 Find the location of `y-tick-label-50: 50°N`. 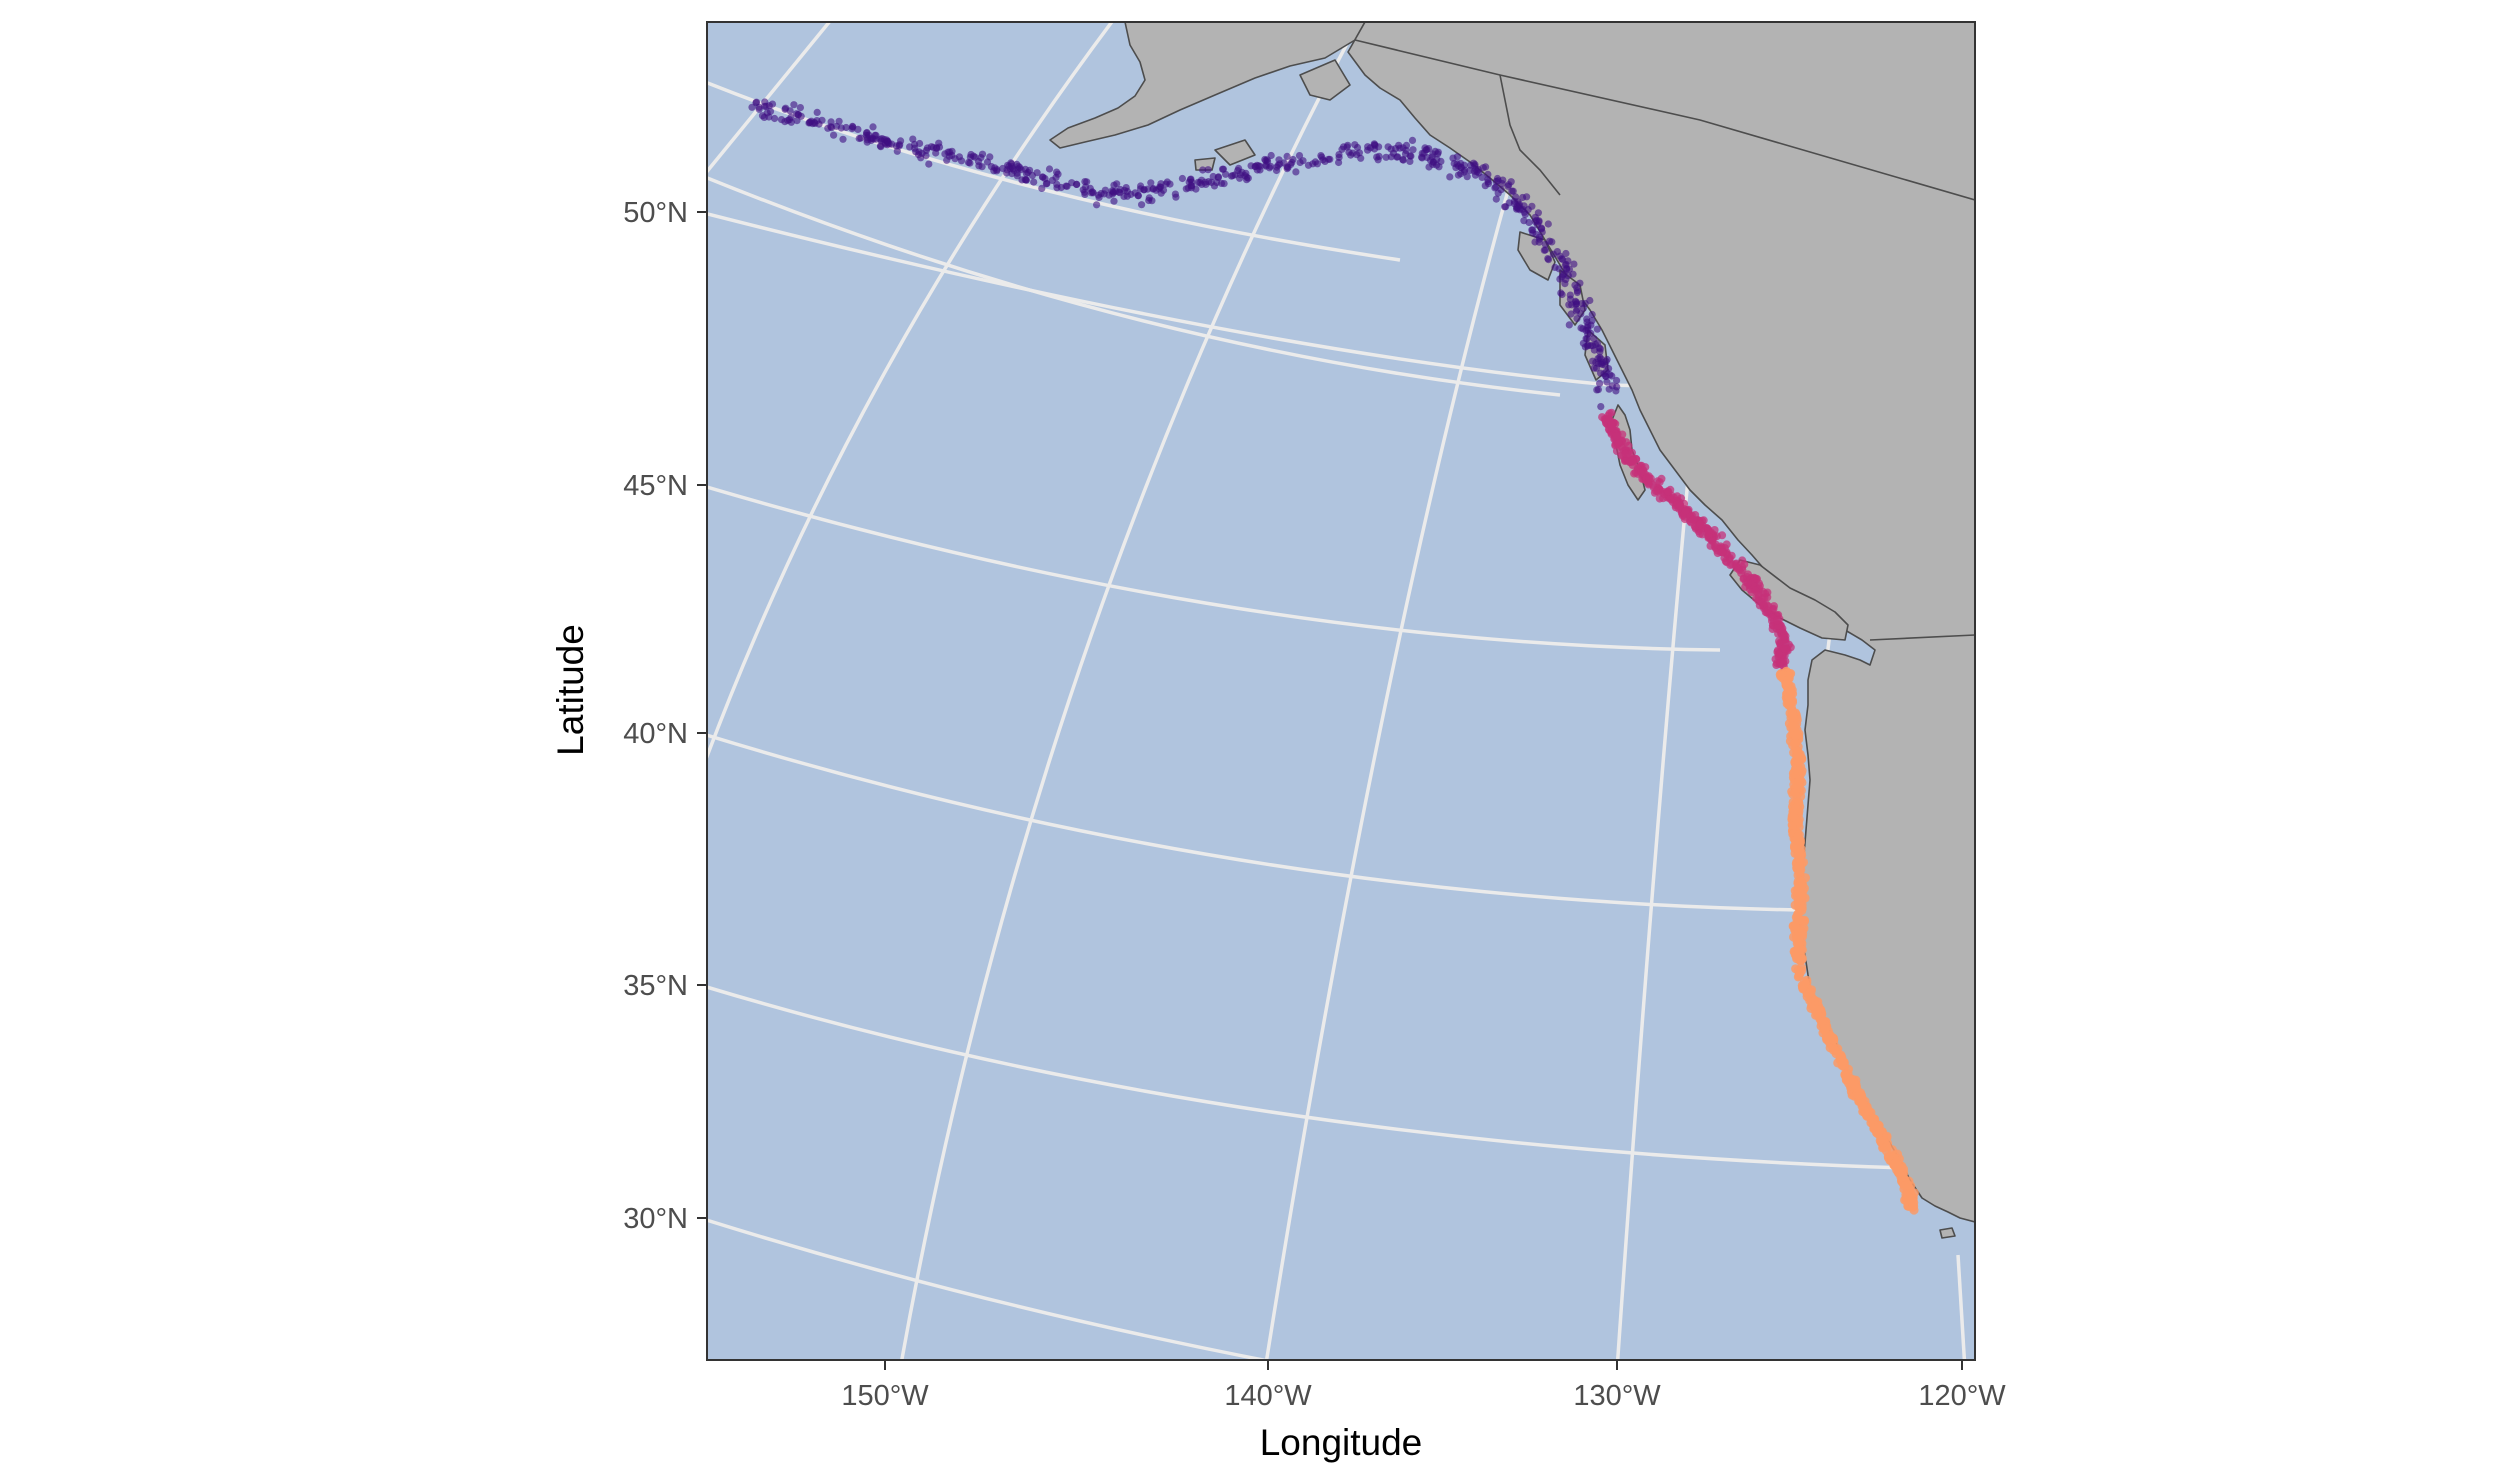

y-tick-label-50: 50°N is located at coordinates (655, 213).